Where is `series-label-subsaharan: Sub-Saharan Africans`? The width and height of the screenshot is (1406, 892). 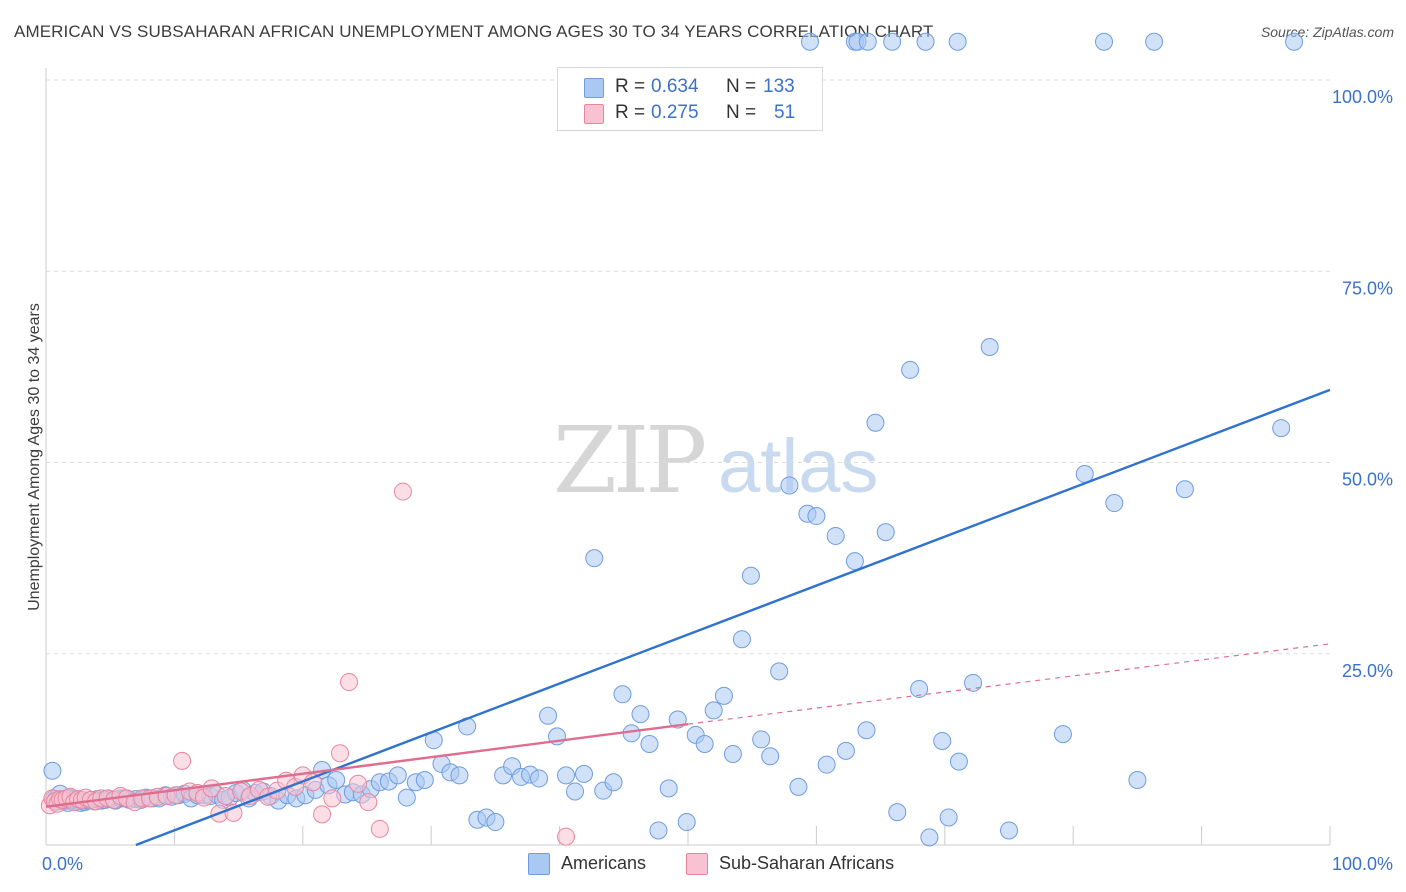 series-label-subsaharan: Sub-Saharan Africans is located at coordinates (807, 863).